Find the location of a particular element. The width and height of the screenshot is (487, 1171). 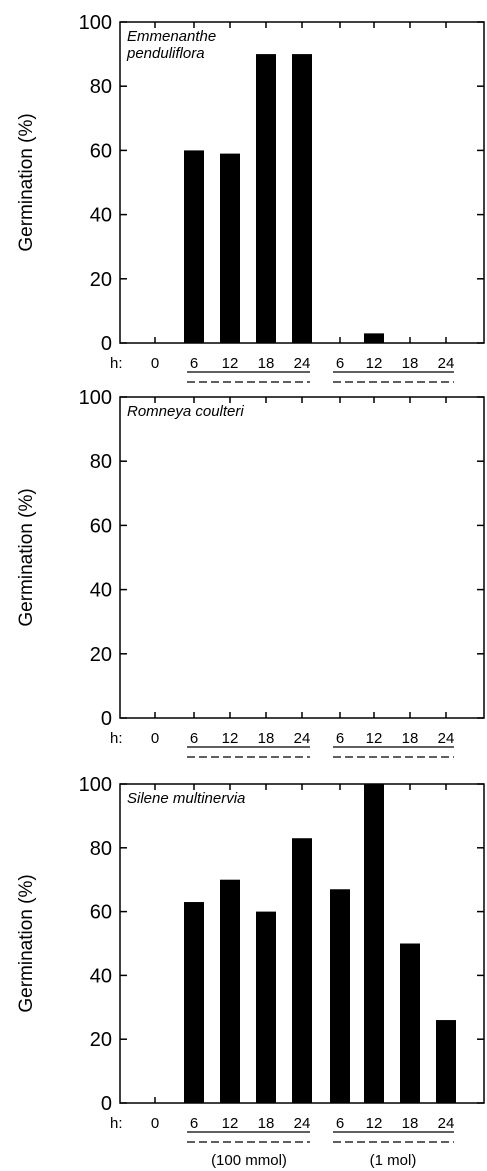

species-name: penduliflora is located at coordinates (165, 53).